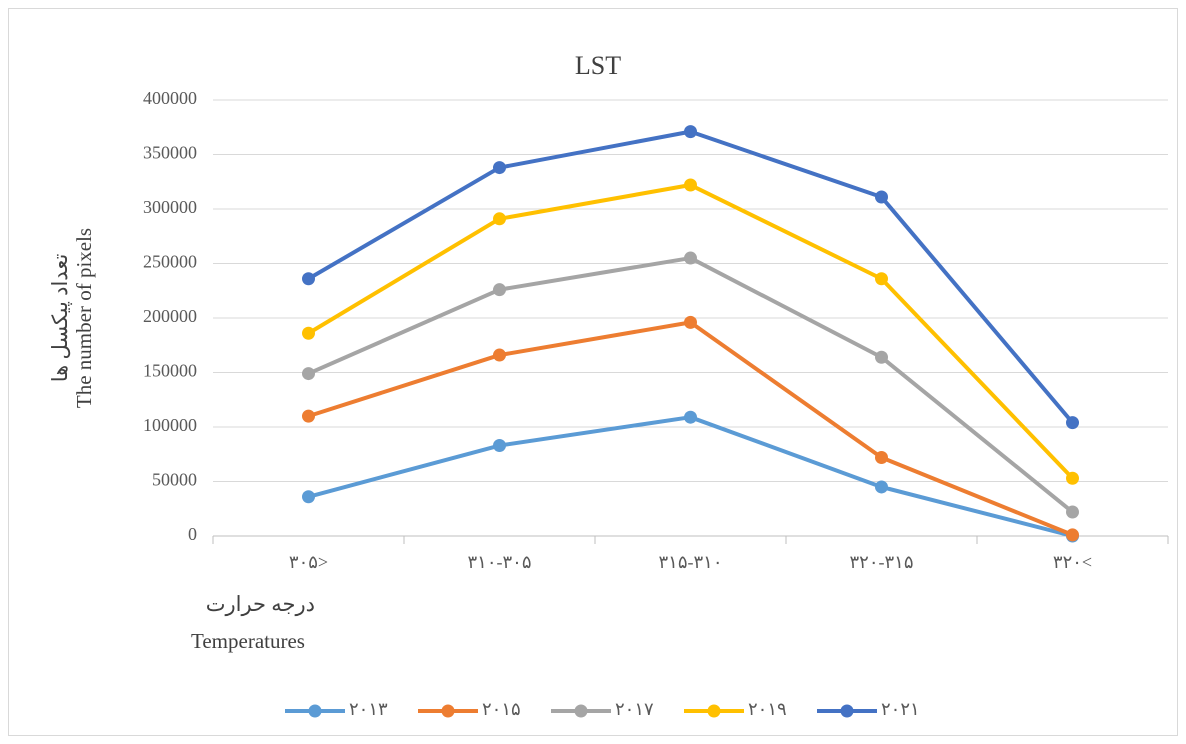 Image resolution: width=1186 pixels, height=744 pixels. Describe the element at coordinates (170, 262) in the screenshot. I see `y-tick-label: 250000` at that location.